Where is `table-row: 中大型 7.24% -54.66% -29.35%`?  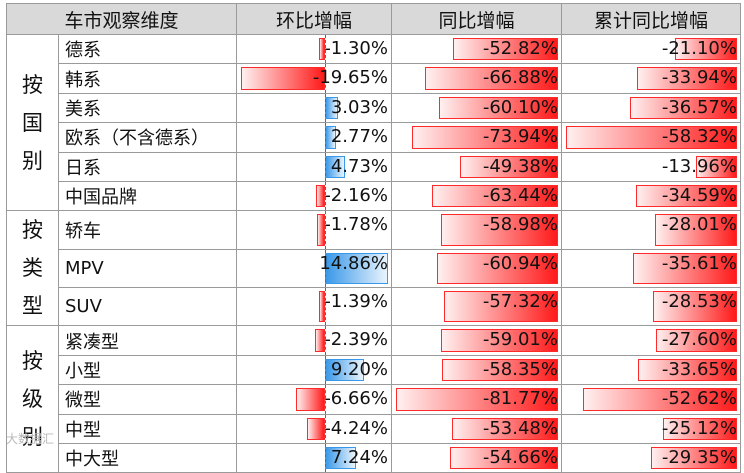 table-row: 中大型 7.24% -54.66% -29.35% is located at coordinates (374, 457).